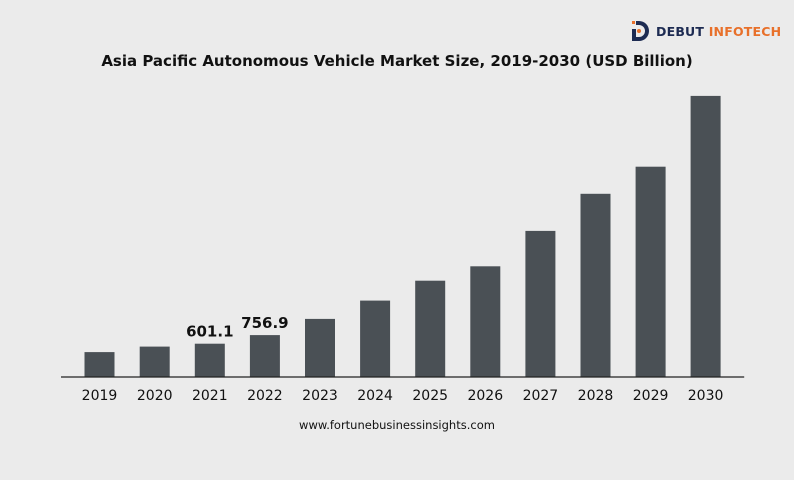 The image size is (794, 480). What do you see at coordinates (650, 271) in the screenshot?
I see `bar-2029` at bounding box center [650, 271].